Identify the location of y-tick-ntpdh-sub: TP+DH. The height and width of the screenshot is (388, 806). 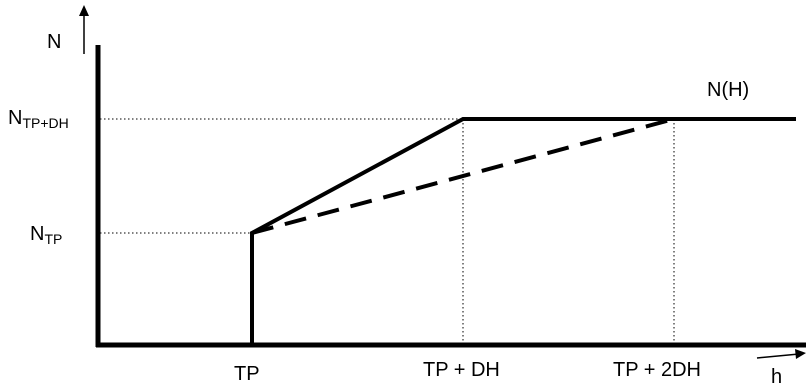
(45, 123).